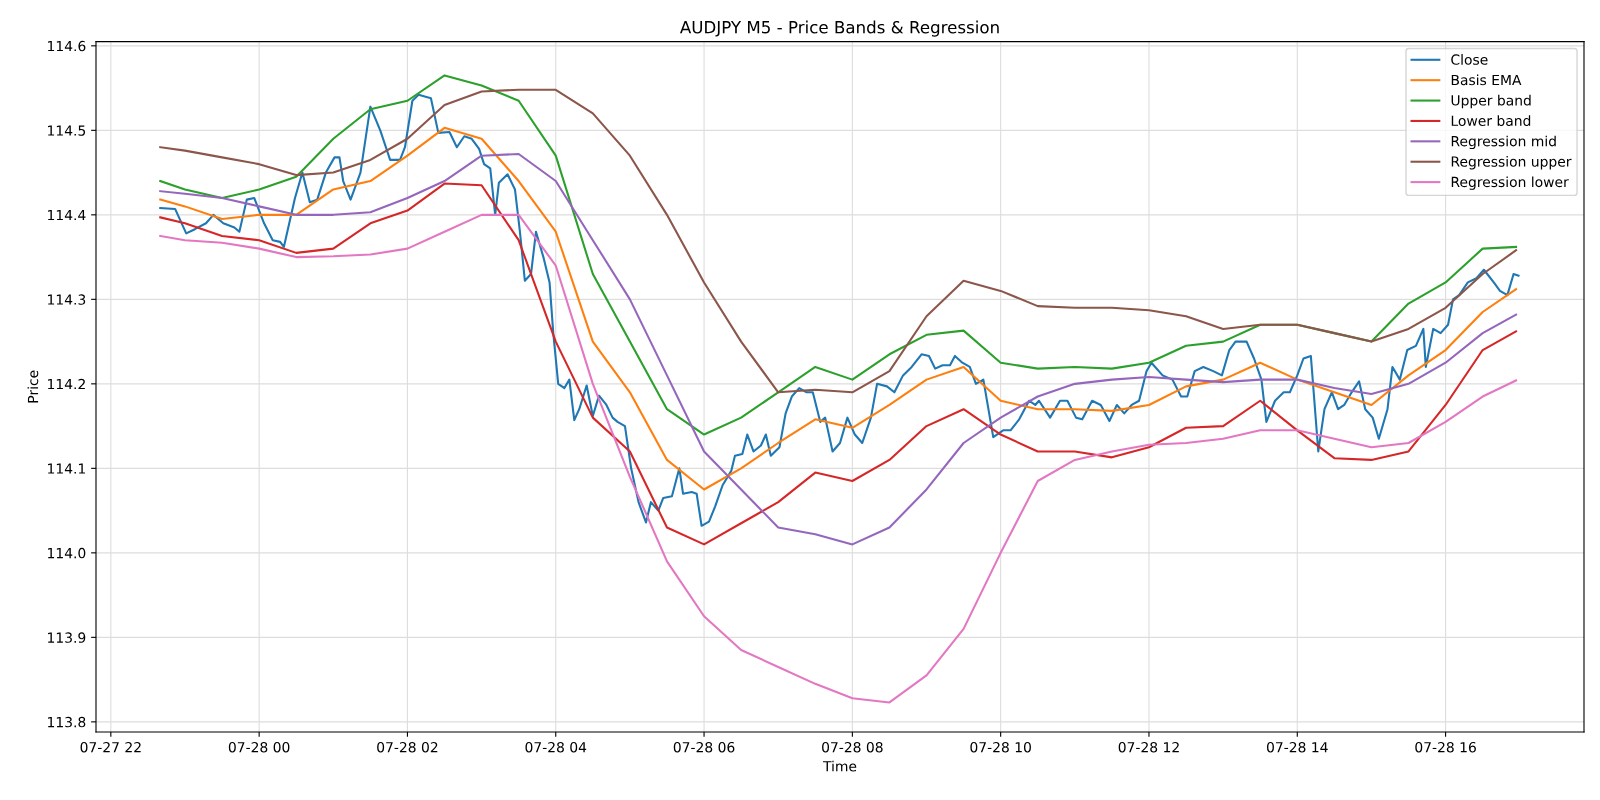  What do you see at coordinates (839, 28) in the screenshot?
I see `chart-title: AUDJPY M5 - Price Bands & Regression` at bounding box center [839, 28].